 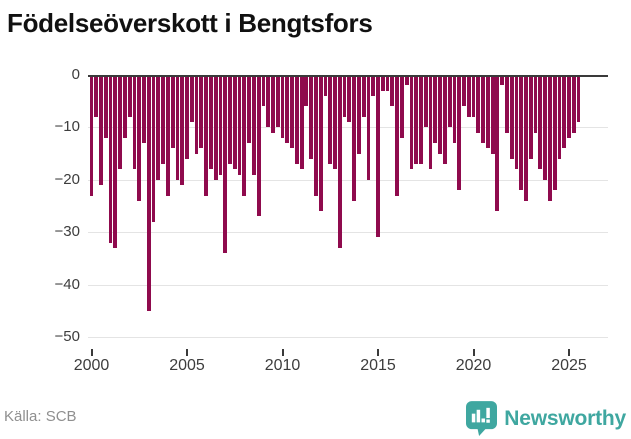 I want to click on x-axis-tick-label: 2010, so click(x=282, y=365).